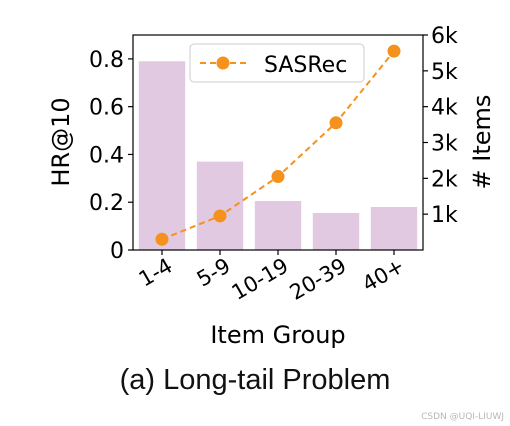 This screenshot has height=426, width=510. I want to click on y-left-tick-label: 0, so click(117, 251).